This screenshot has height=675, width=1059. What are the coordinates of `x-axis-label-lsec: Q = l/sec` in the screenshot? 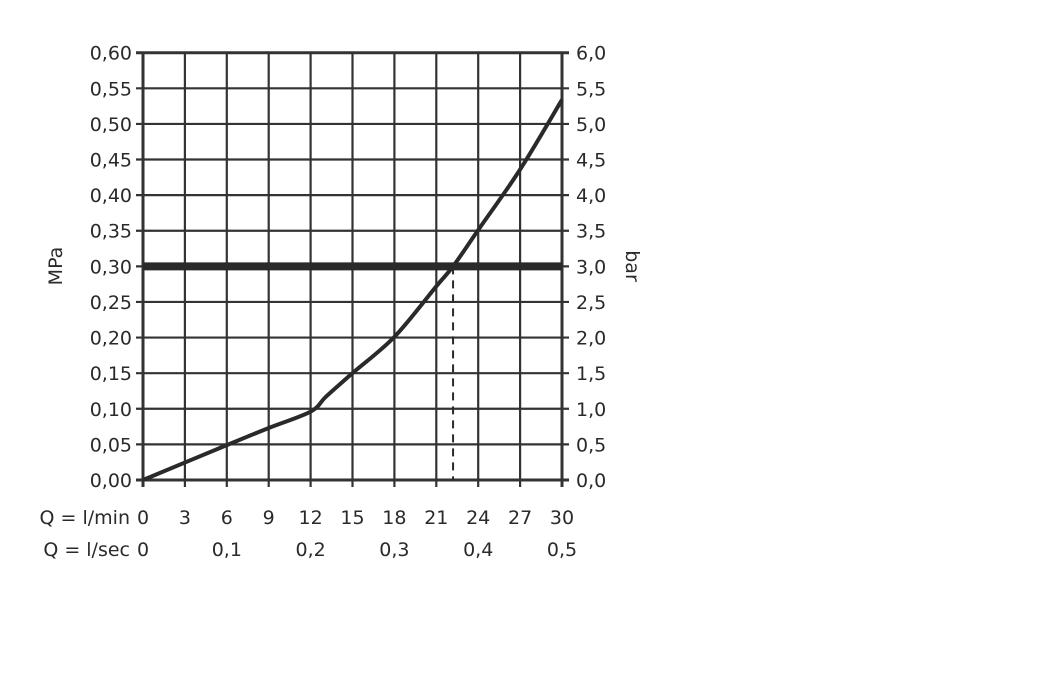 It's located at (86, 550).